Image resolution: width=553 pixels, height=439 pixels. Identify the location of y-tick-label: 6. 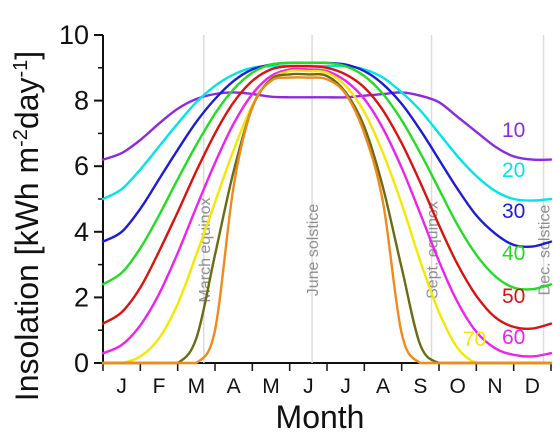
(81, 166).